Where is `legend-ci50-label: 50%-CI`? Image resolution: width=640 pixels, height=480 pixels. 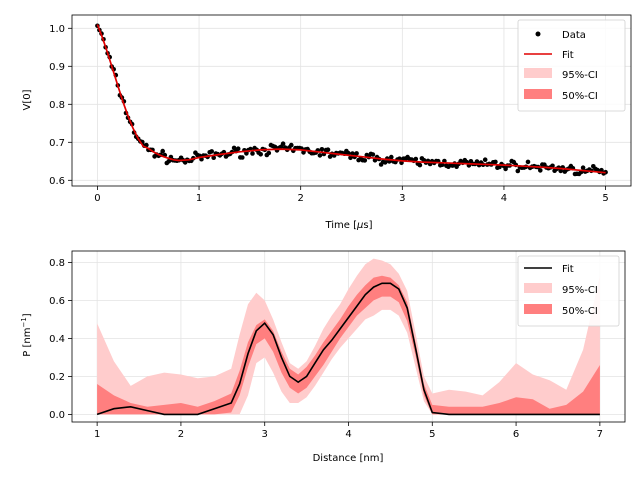 legend-ci50-label: 50%-CI is located at coordinates (580, 96).